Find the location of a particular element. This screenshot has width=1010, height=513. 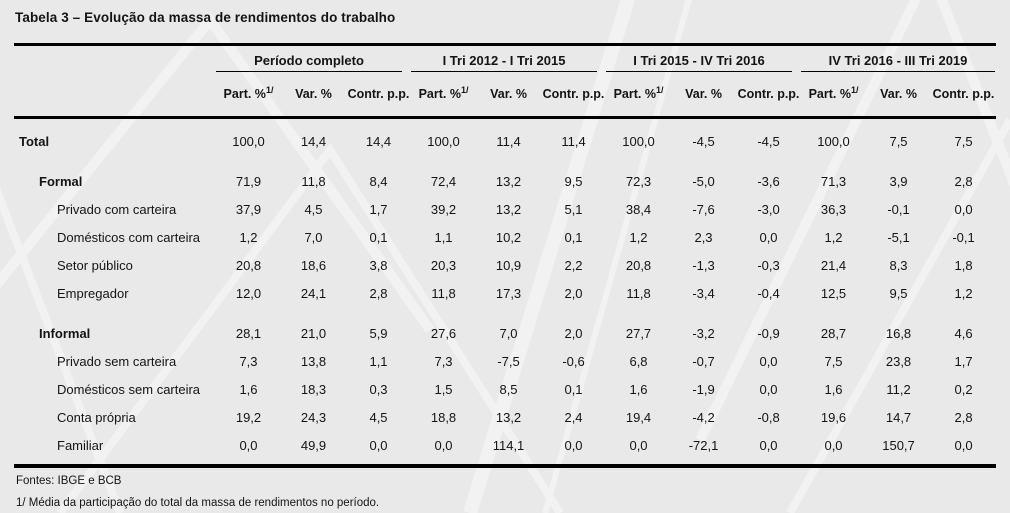

value-cell: 37,9 is located at coordinates (248, 209).